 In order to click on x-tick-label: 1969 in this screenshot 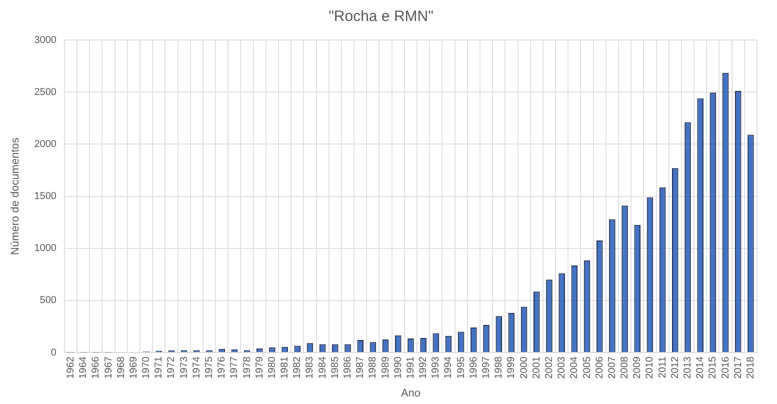, I will do `click(134, 367)`.